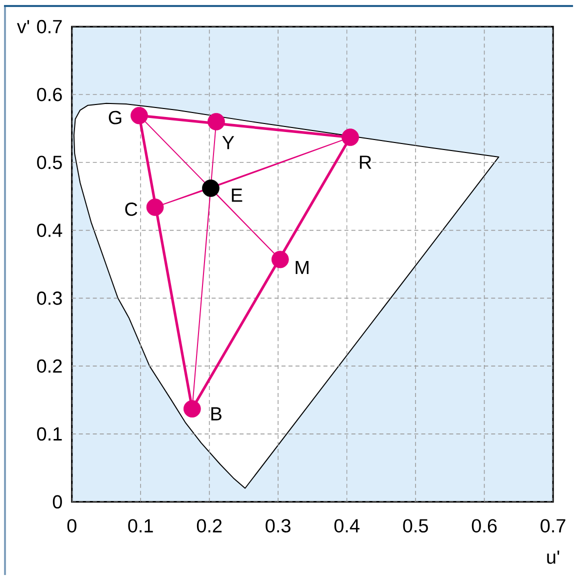 The image size is (574, 576). What do you see at coordinates (415, 525) in the screenshot?
I see `x-tick-label: 0.5` at bounding box center [415, 525].